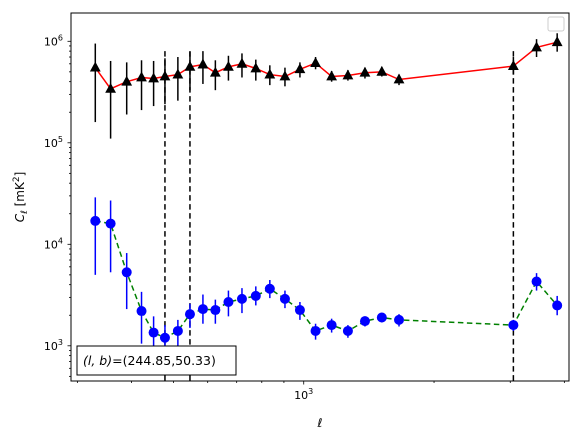 The height and width of the screenshot is (441, 580). I want to click on y-axis-title: Cℓ [mK2], so click(21, 197).